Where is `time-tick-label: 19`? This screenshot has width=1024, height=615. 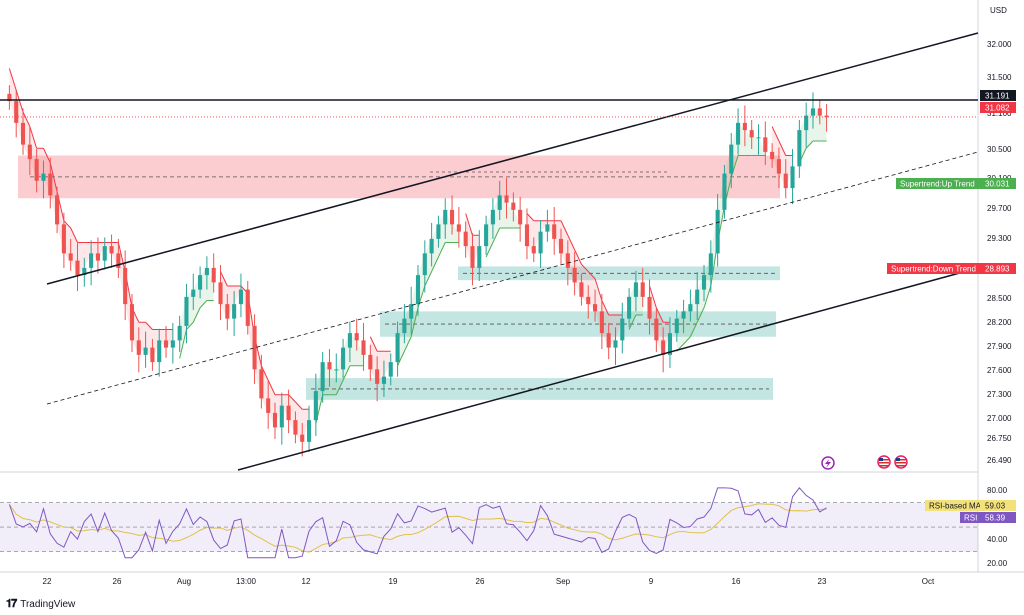
time-tick-label: 19 is located at coordinates (393, 581).